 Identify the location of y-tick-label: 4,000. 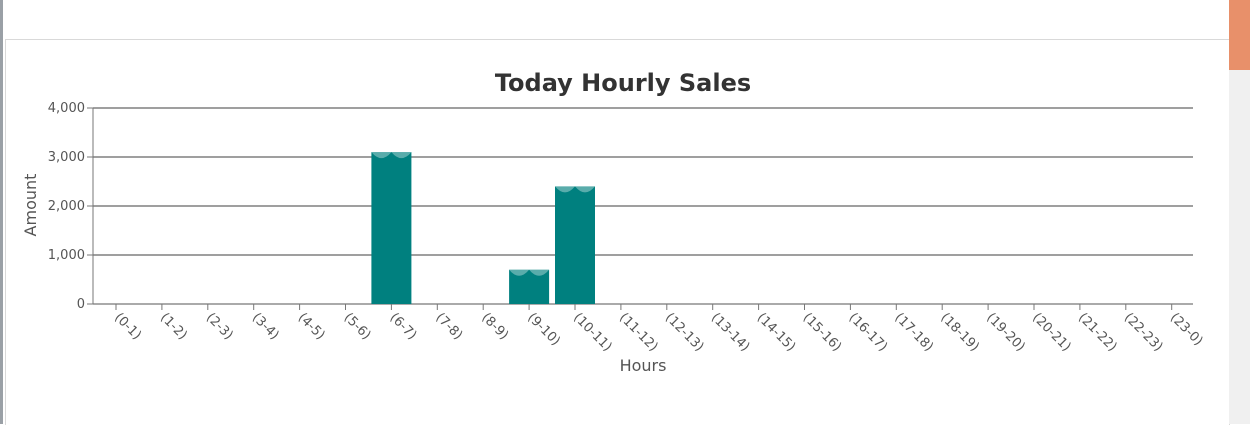
(66, 108).